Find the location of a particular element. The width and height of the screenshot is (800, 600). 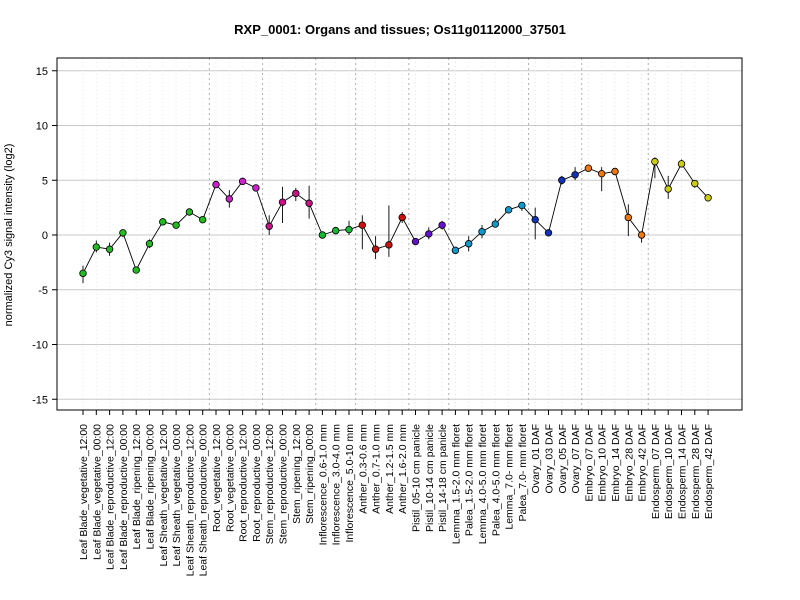

x-tick-label: Anther_0.3-0.6 mm is located at coordinates (363, 469).